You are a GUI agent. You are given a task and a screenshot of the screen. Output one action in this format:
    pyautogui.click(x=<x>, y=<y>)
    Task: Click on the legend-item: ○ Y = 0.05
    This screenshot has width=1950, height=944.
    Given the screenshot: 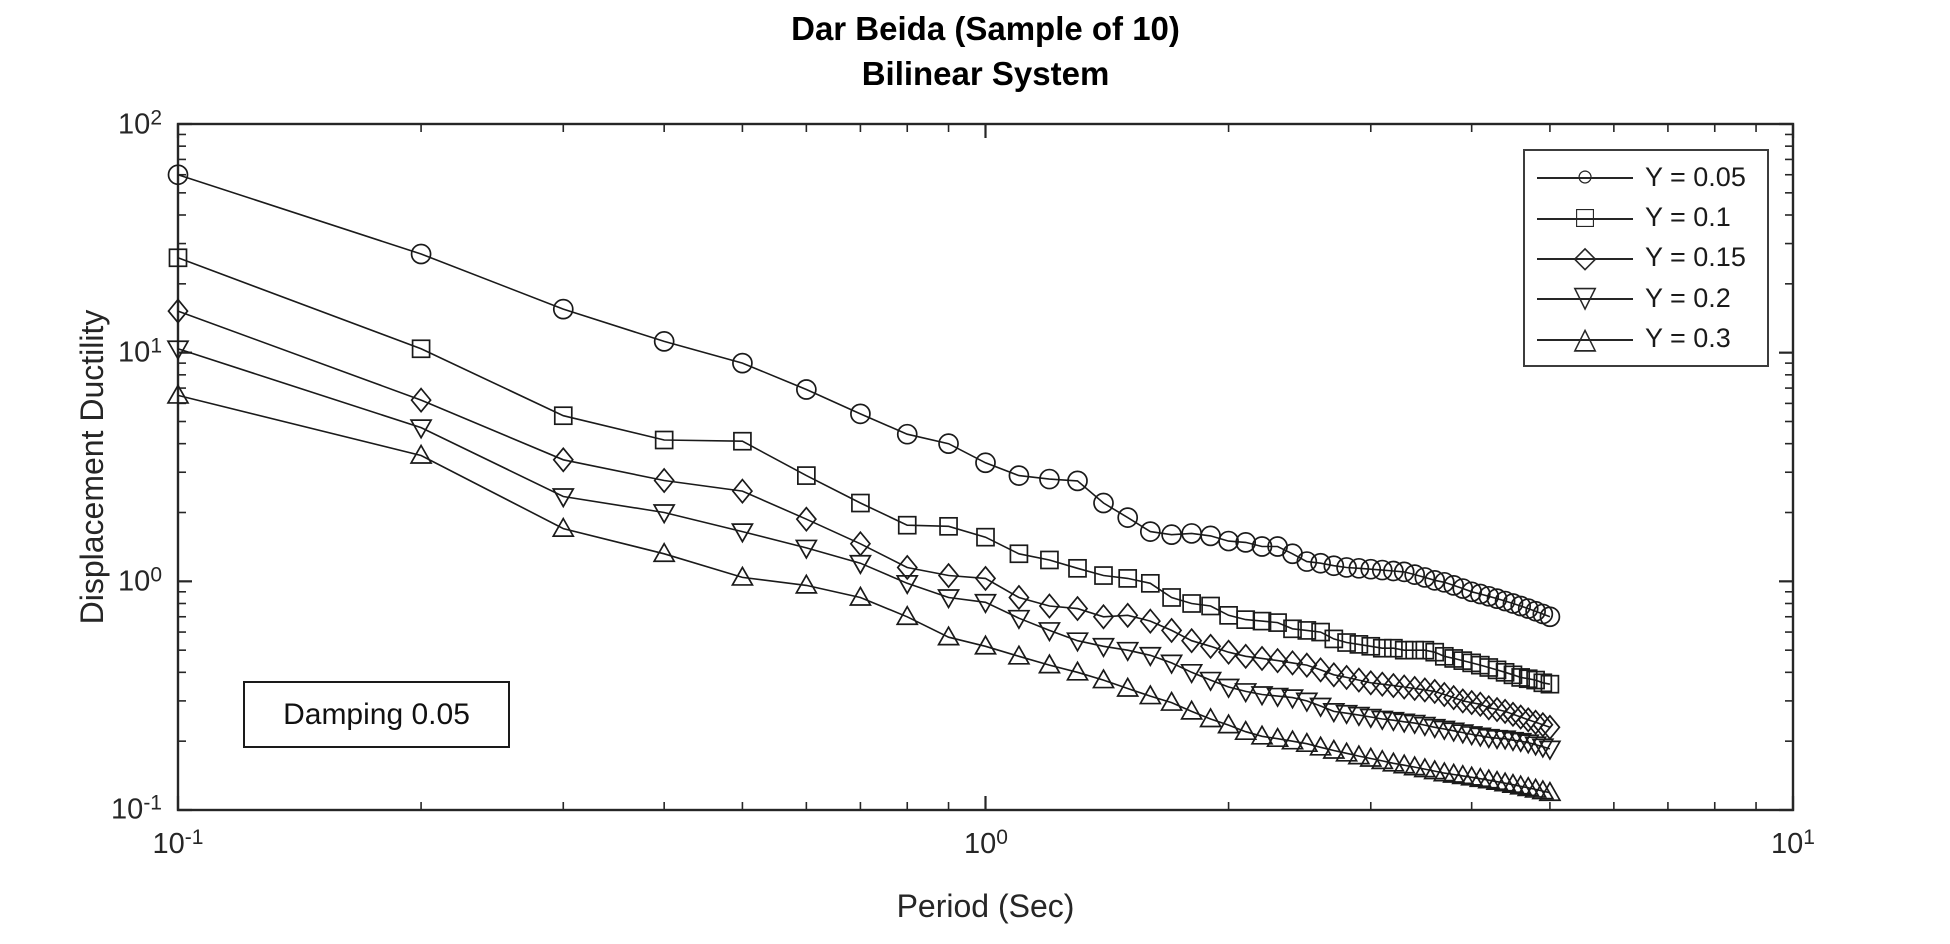 What is the action you would take?
    pyautogui.click(x=1646, y=177)
    